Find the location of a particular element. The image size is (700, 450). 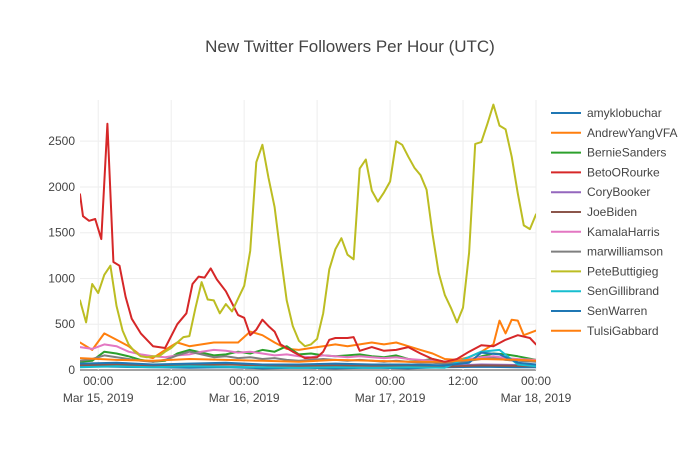

legend-item-amyklobuchar: amyklobuchar is located at coordinates (606, 113).